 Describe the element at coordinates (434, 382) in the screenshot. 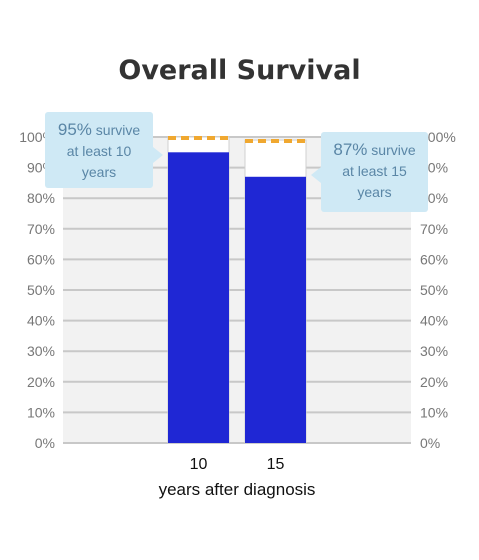

I see `y-tick-label-right: 20%` at that location.